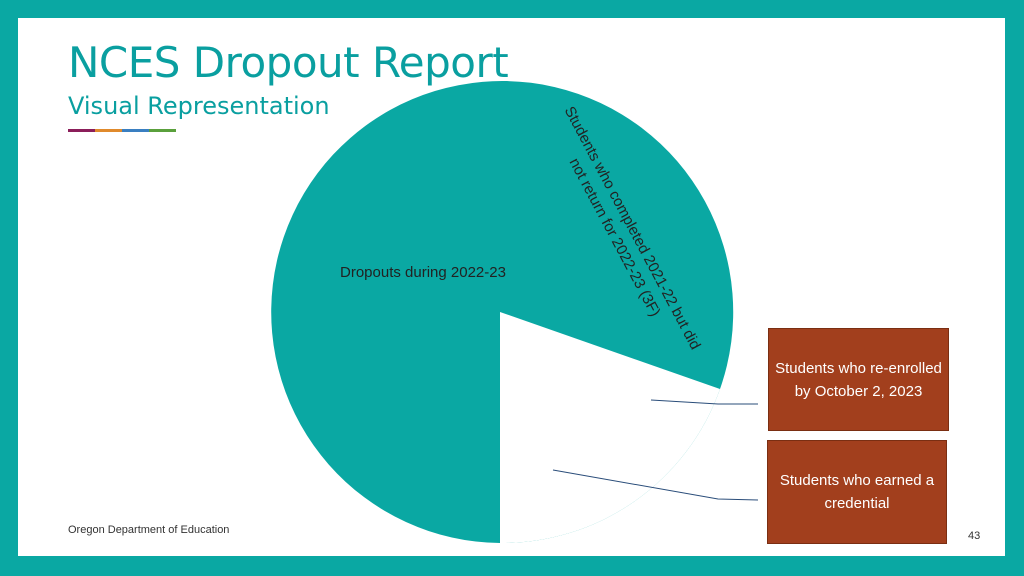  Describe the element at coordinates (199, 106) in the screenshot. I see `page-subtitle: Visual Representation` at that location.